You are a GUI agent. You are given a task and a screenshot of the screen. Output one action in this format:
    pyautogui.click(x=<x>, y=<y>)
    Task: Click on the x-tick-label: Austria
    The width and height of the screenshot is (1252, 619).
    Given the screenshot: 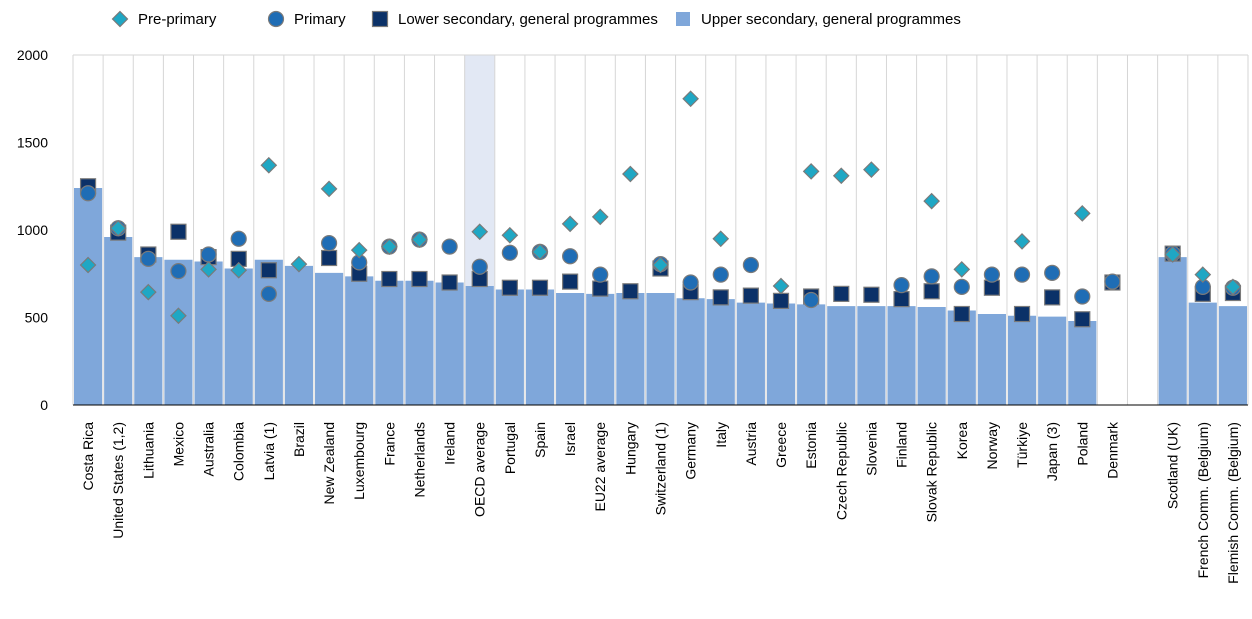 What is the action you would take?
    pyautogui.click(x=751, y=444)
    